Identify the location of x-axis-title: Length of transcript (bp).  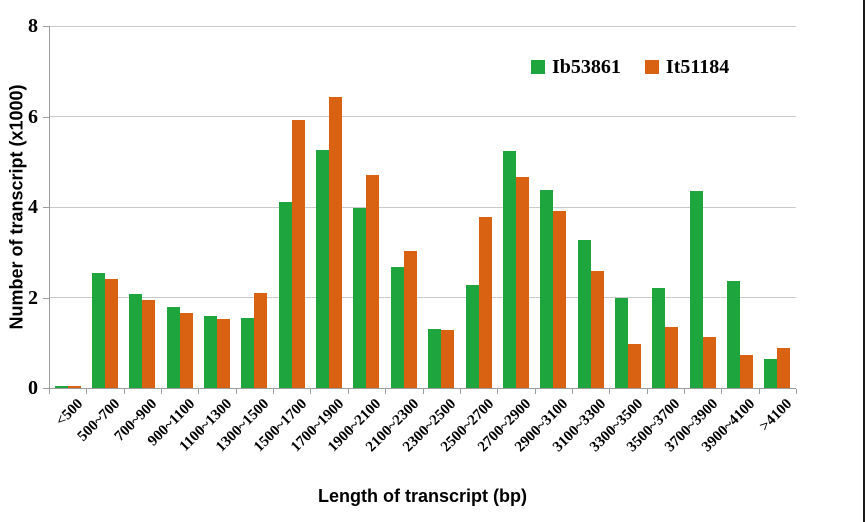
(422, 496).